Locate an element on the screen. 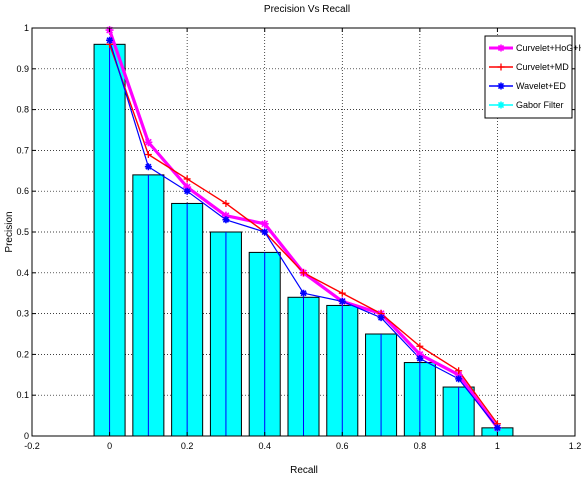 The height and width of the screenshot is (477, 581). x-tick-label: 0 is located at coordinates (109, 446).